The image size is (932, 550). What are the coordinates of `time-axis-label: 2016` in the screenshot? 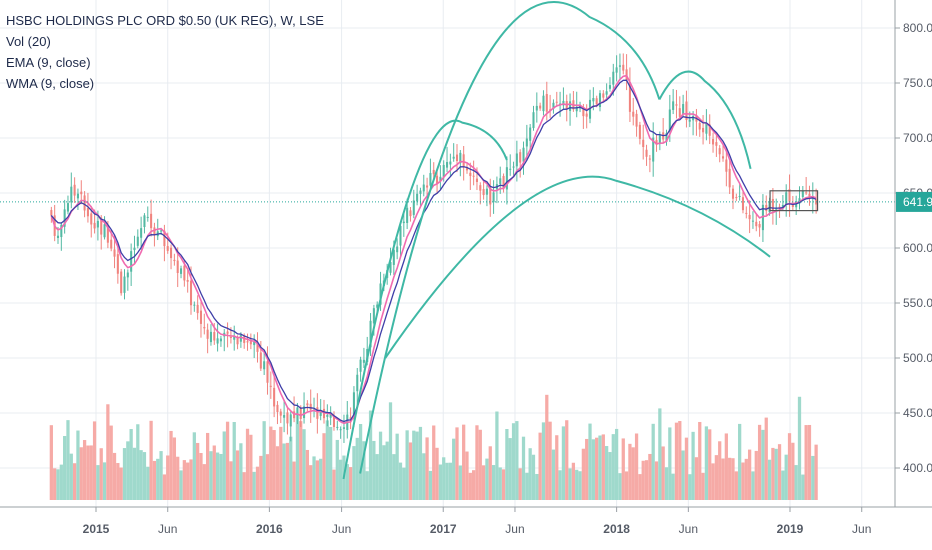 It's located at (269, 529).